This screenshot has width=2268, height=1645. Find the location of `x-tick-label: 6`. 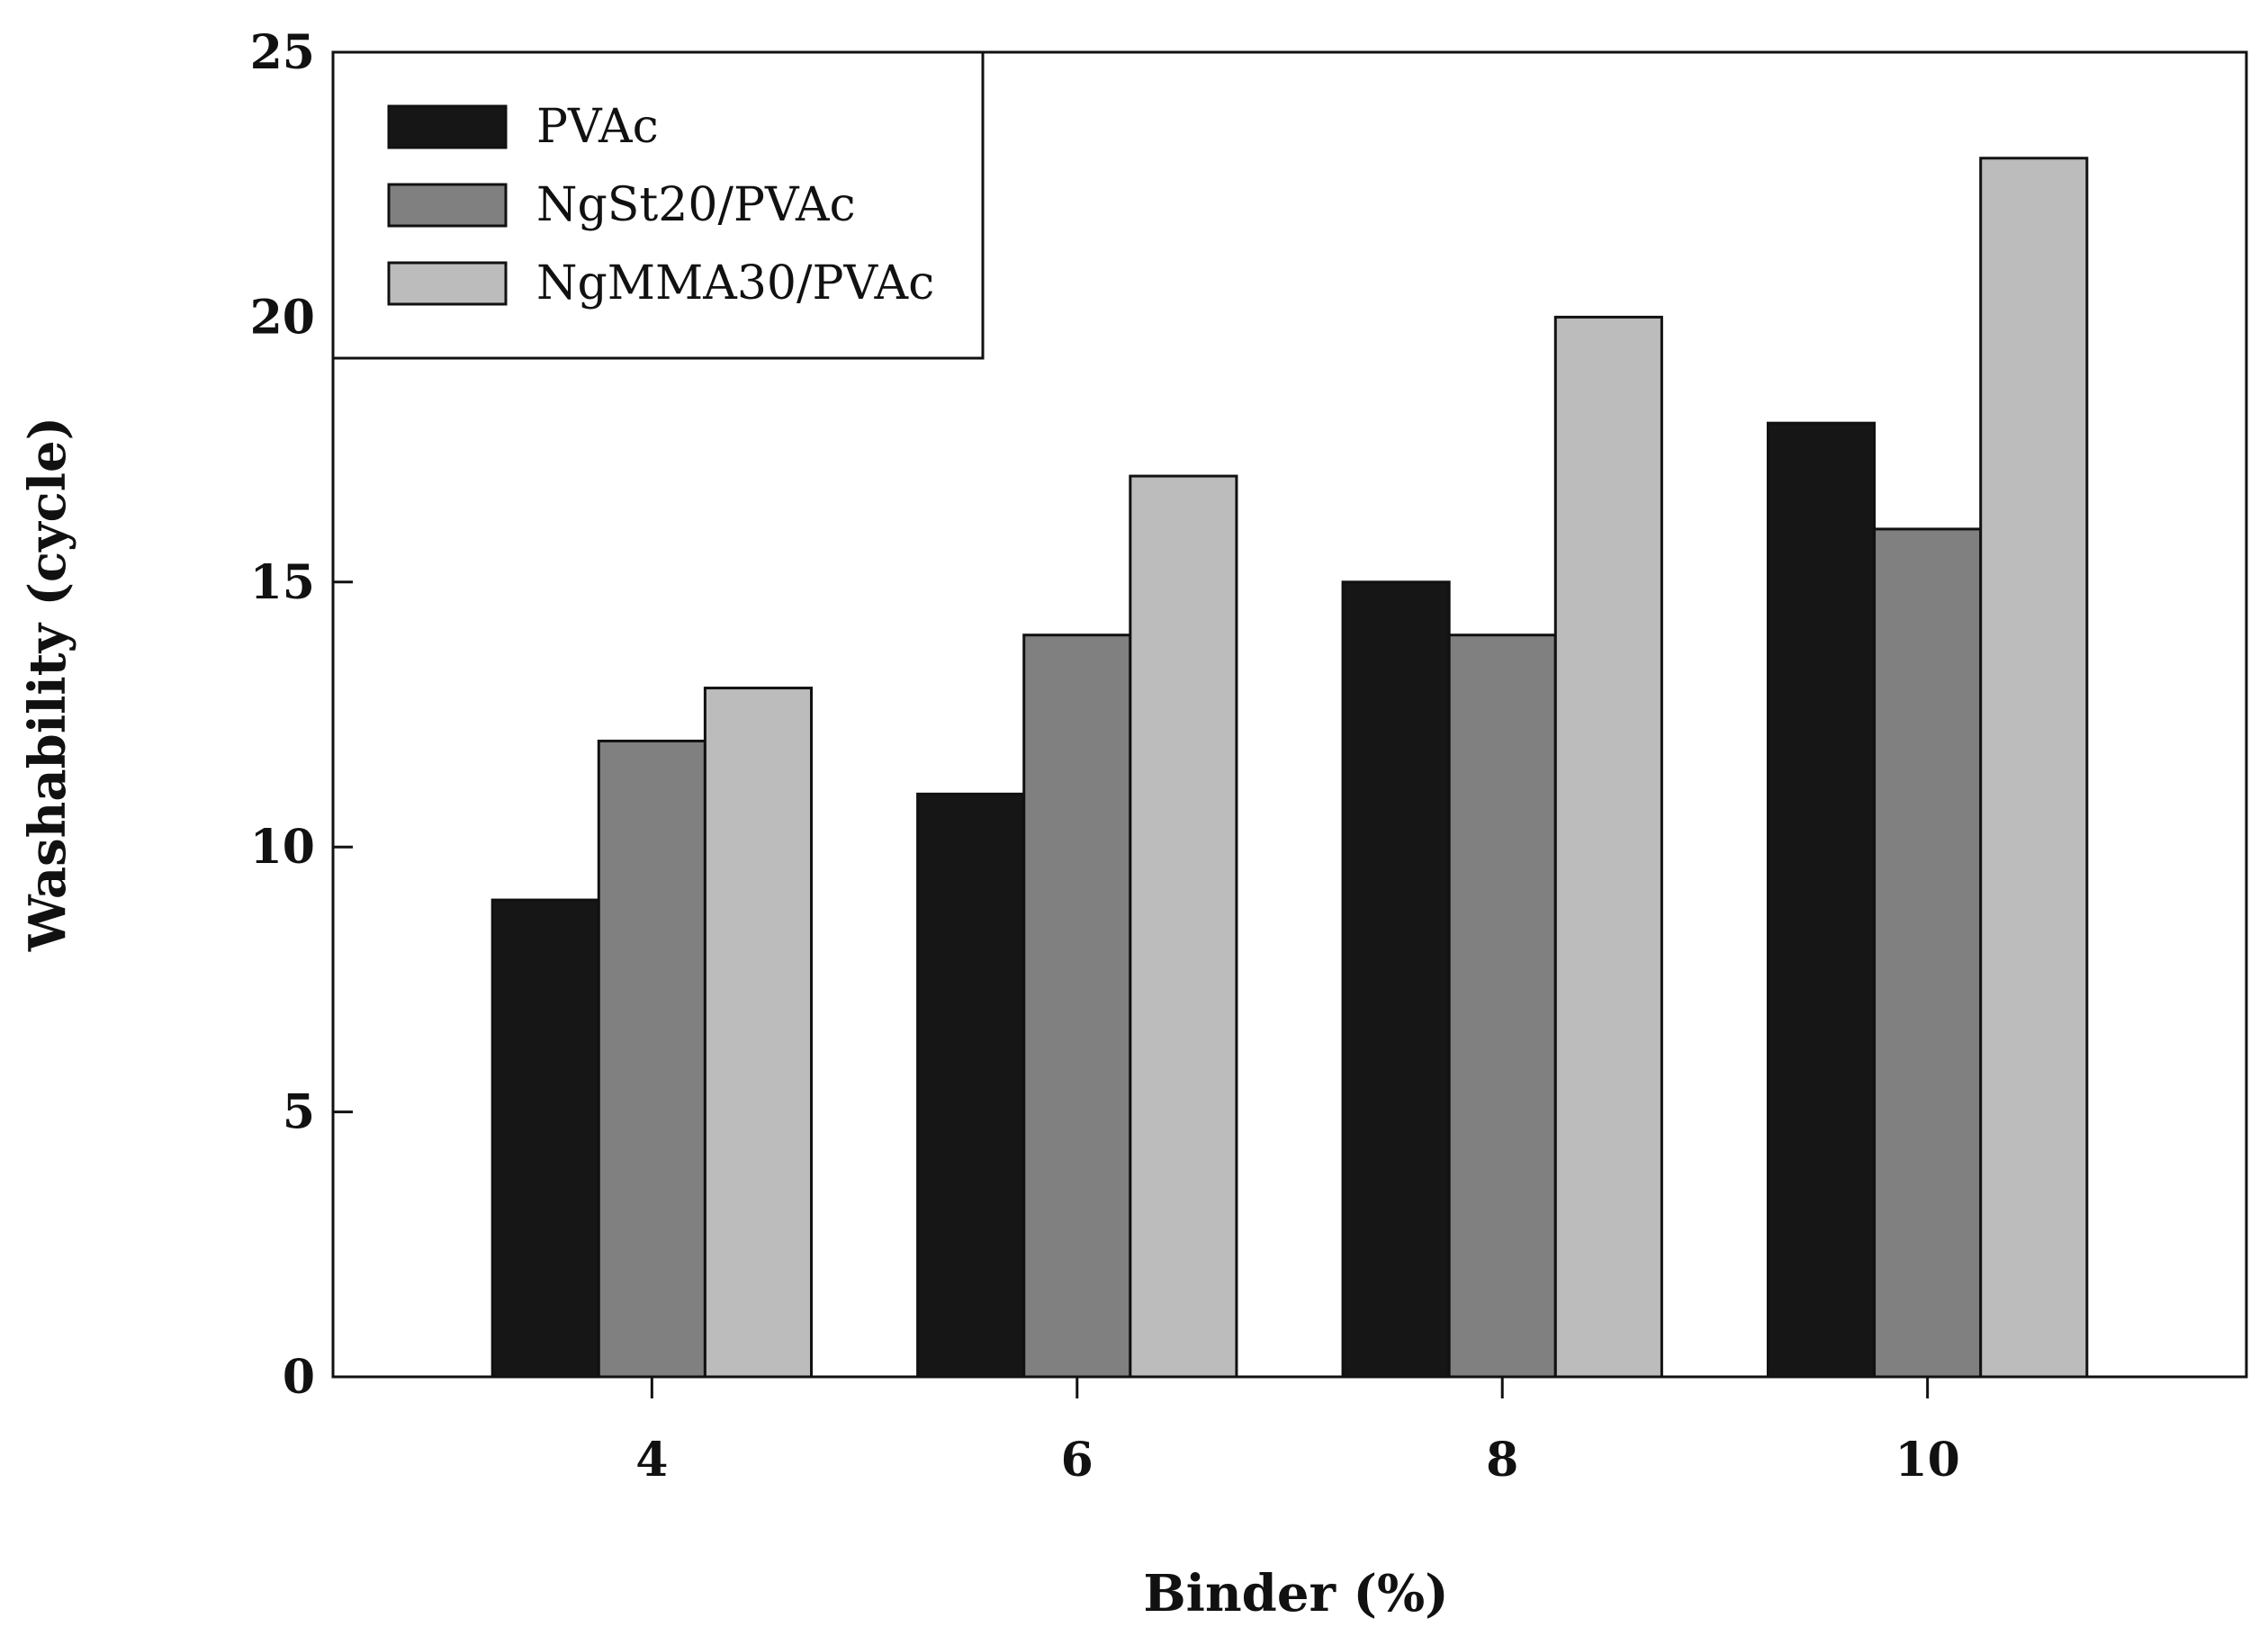

x-tick-label: 6 is located at coordinates (1077, 1460).